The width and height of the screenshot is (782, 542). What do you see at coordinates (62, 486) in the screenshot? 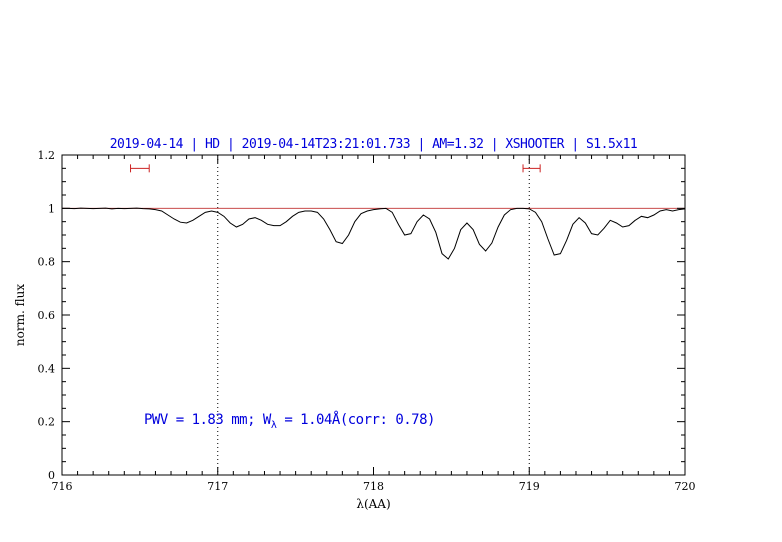
I see `x-tick-label: 716` at bounding box center [62, 486].